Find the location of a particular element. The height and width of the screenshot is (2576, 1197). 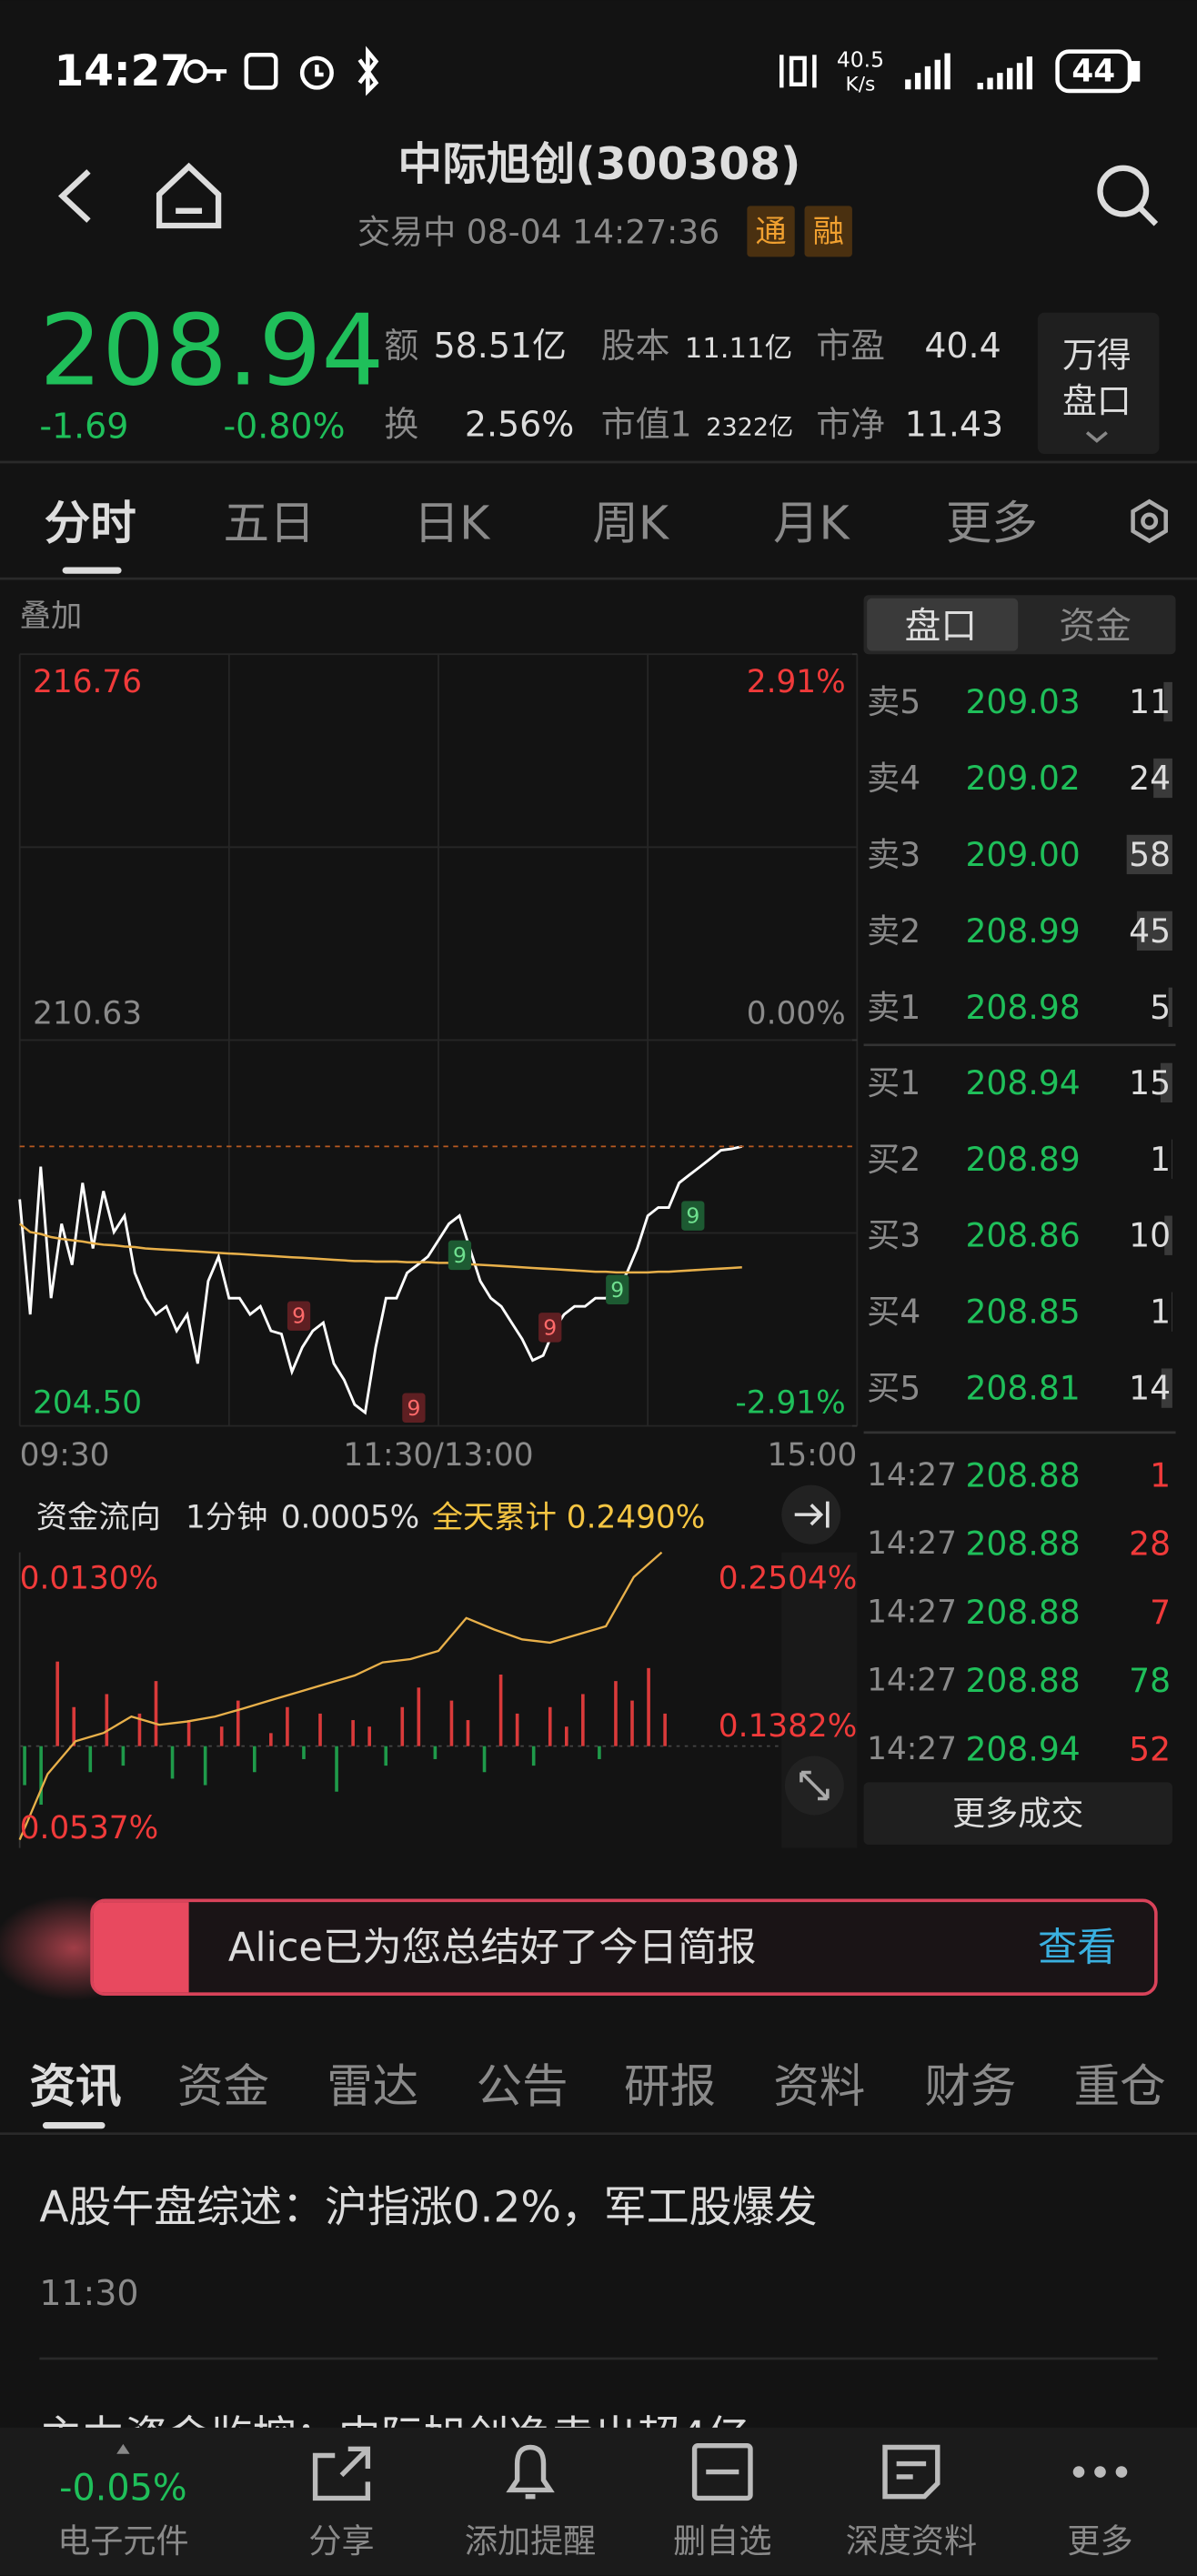

clock: 14:27 is located at coordinates (122, 71).